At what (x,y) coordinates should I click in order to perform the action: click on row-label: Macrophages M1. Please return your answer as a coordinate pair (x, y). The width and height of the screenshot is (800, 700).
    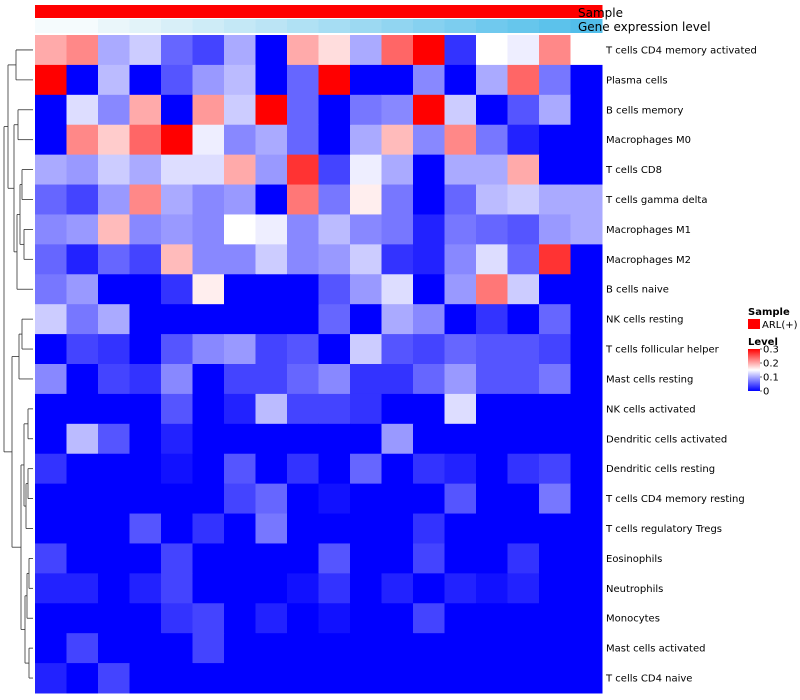
    Looking at the image, I should click on (648, 230).